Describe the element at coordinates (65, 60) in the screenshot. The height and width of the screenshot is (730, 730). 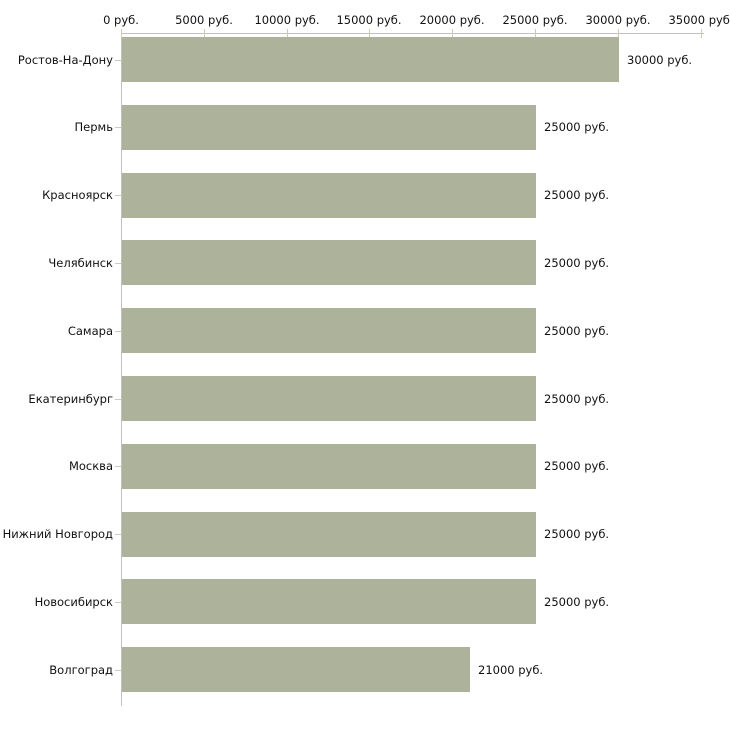
I see `category-label: Ростов-На-Дону` at that location.